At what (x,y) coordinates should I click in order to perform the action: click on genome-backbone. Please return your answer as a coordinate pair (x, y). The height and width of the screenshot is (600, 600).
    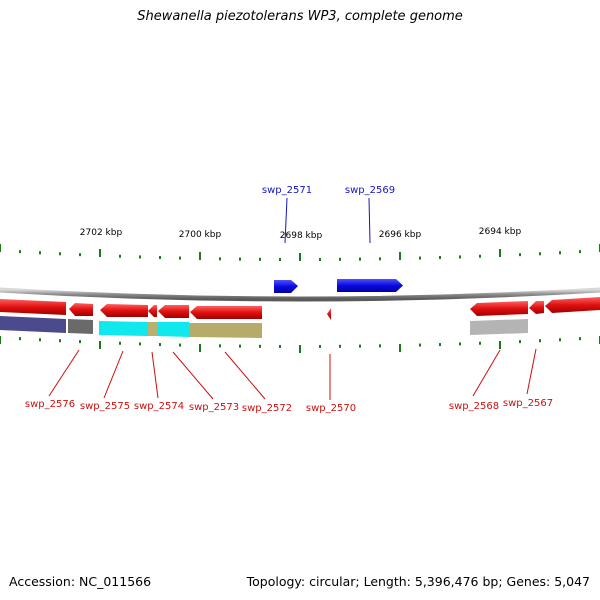
    Looking at the image, I should click on (300, 294).